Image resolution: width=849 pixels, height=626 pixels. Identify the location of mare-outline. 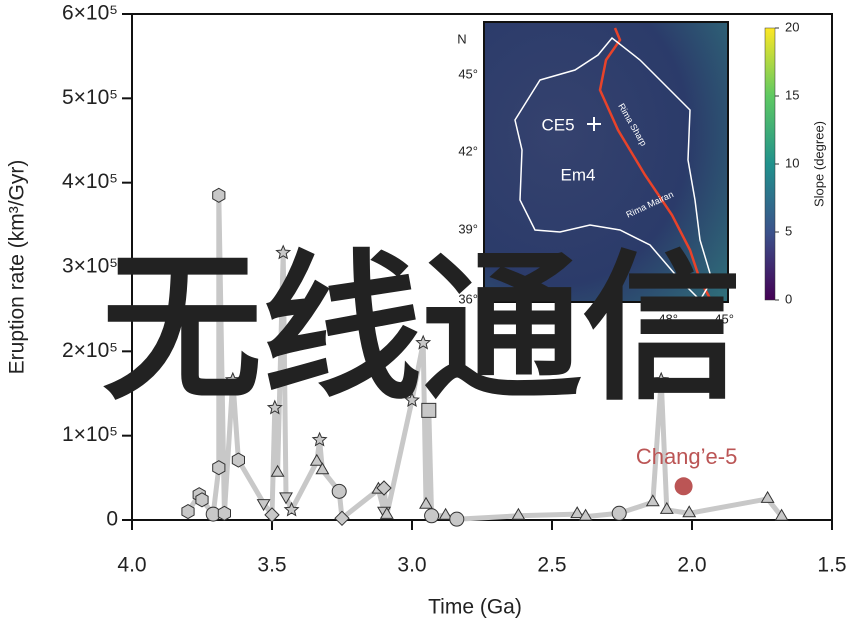
(613, 169).